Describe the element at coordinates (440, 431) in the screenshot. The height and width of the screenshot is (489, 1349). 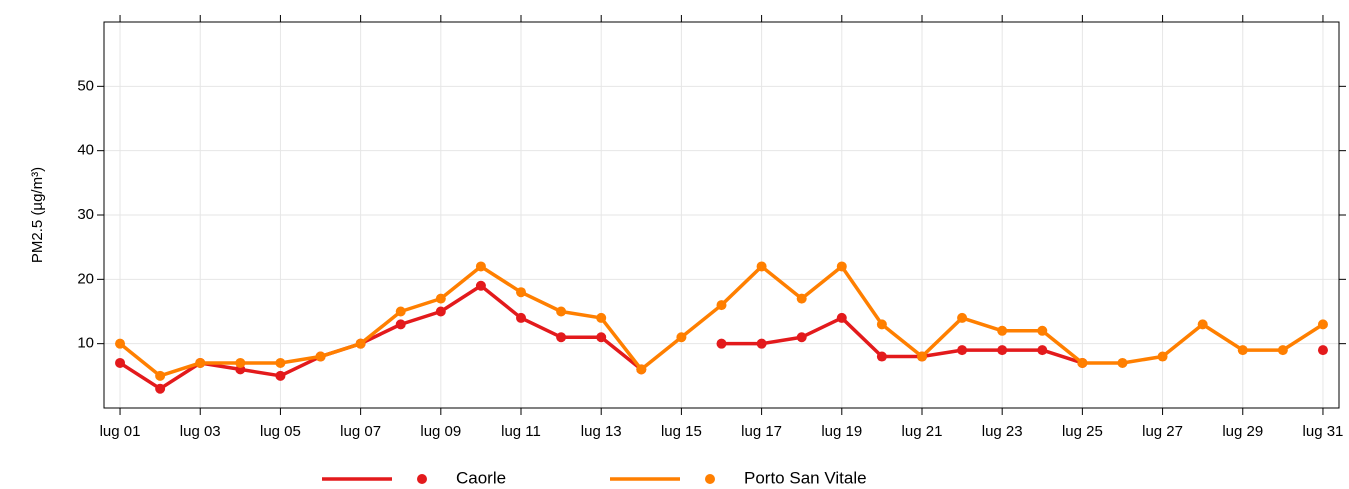
I see `x-tick-label: lug 09` at that location.